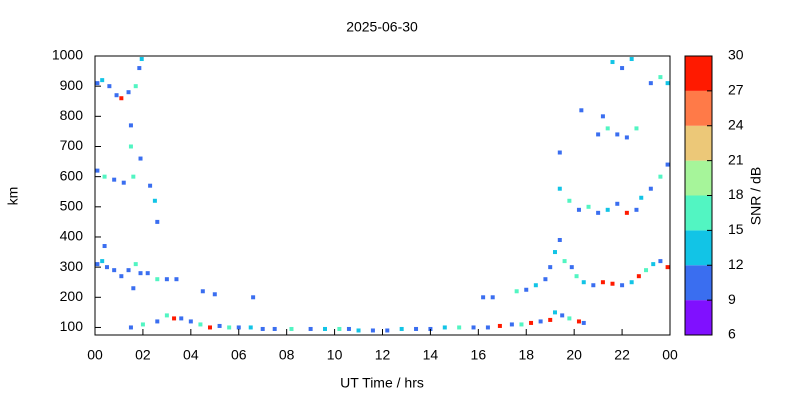  I want to click on colorbar-tick-label: 6, so click(732, 334).